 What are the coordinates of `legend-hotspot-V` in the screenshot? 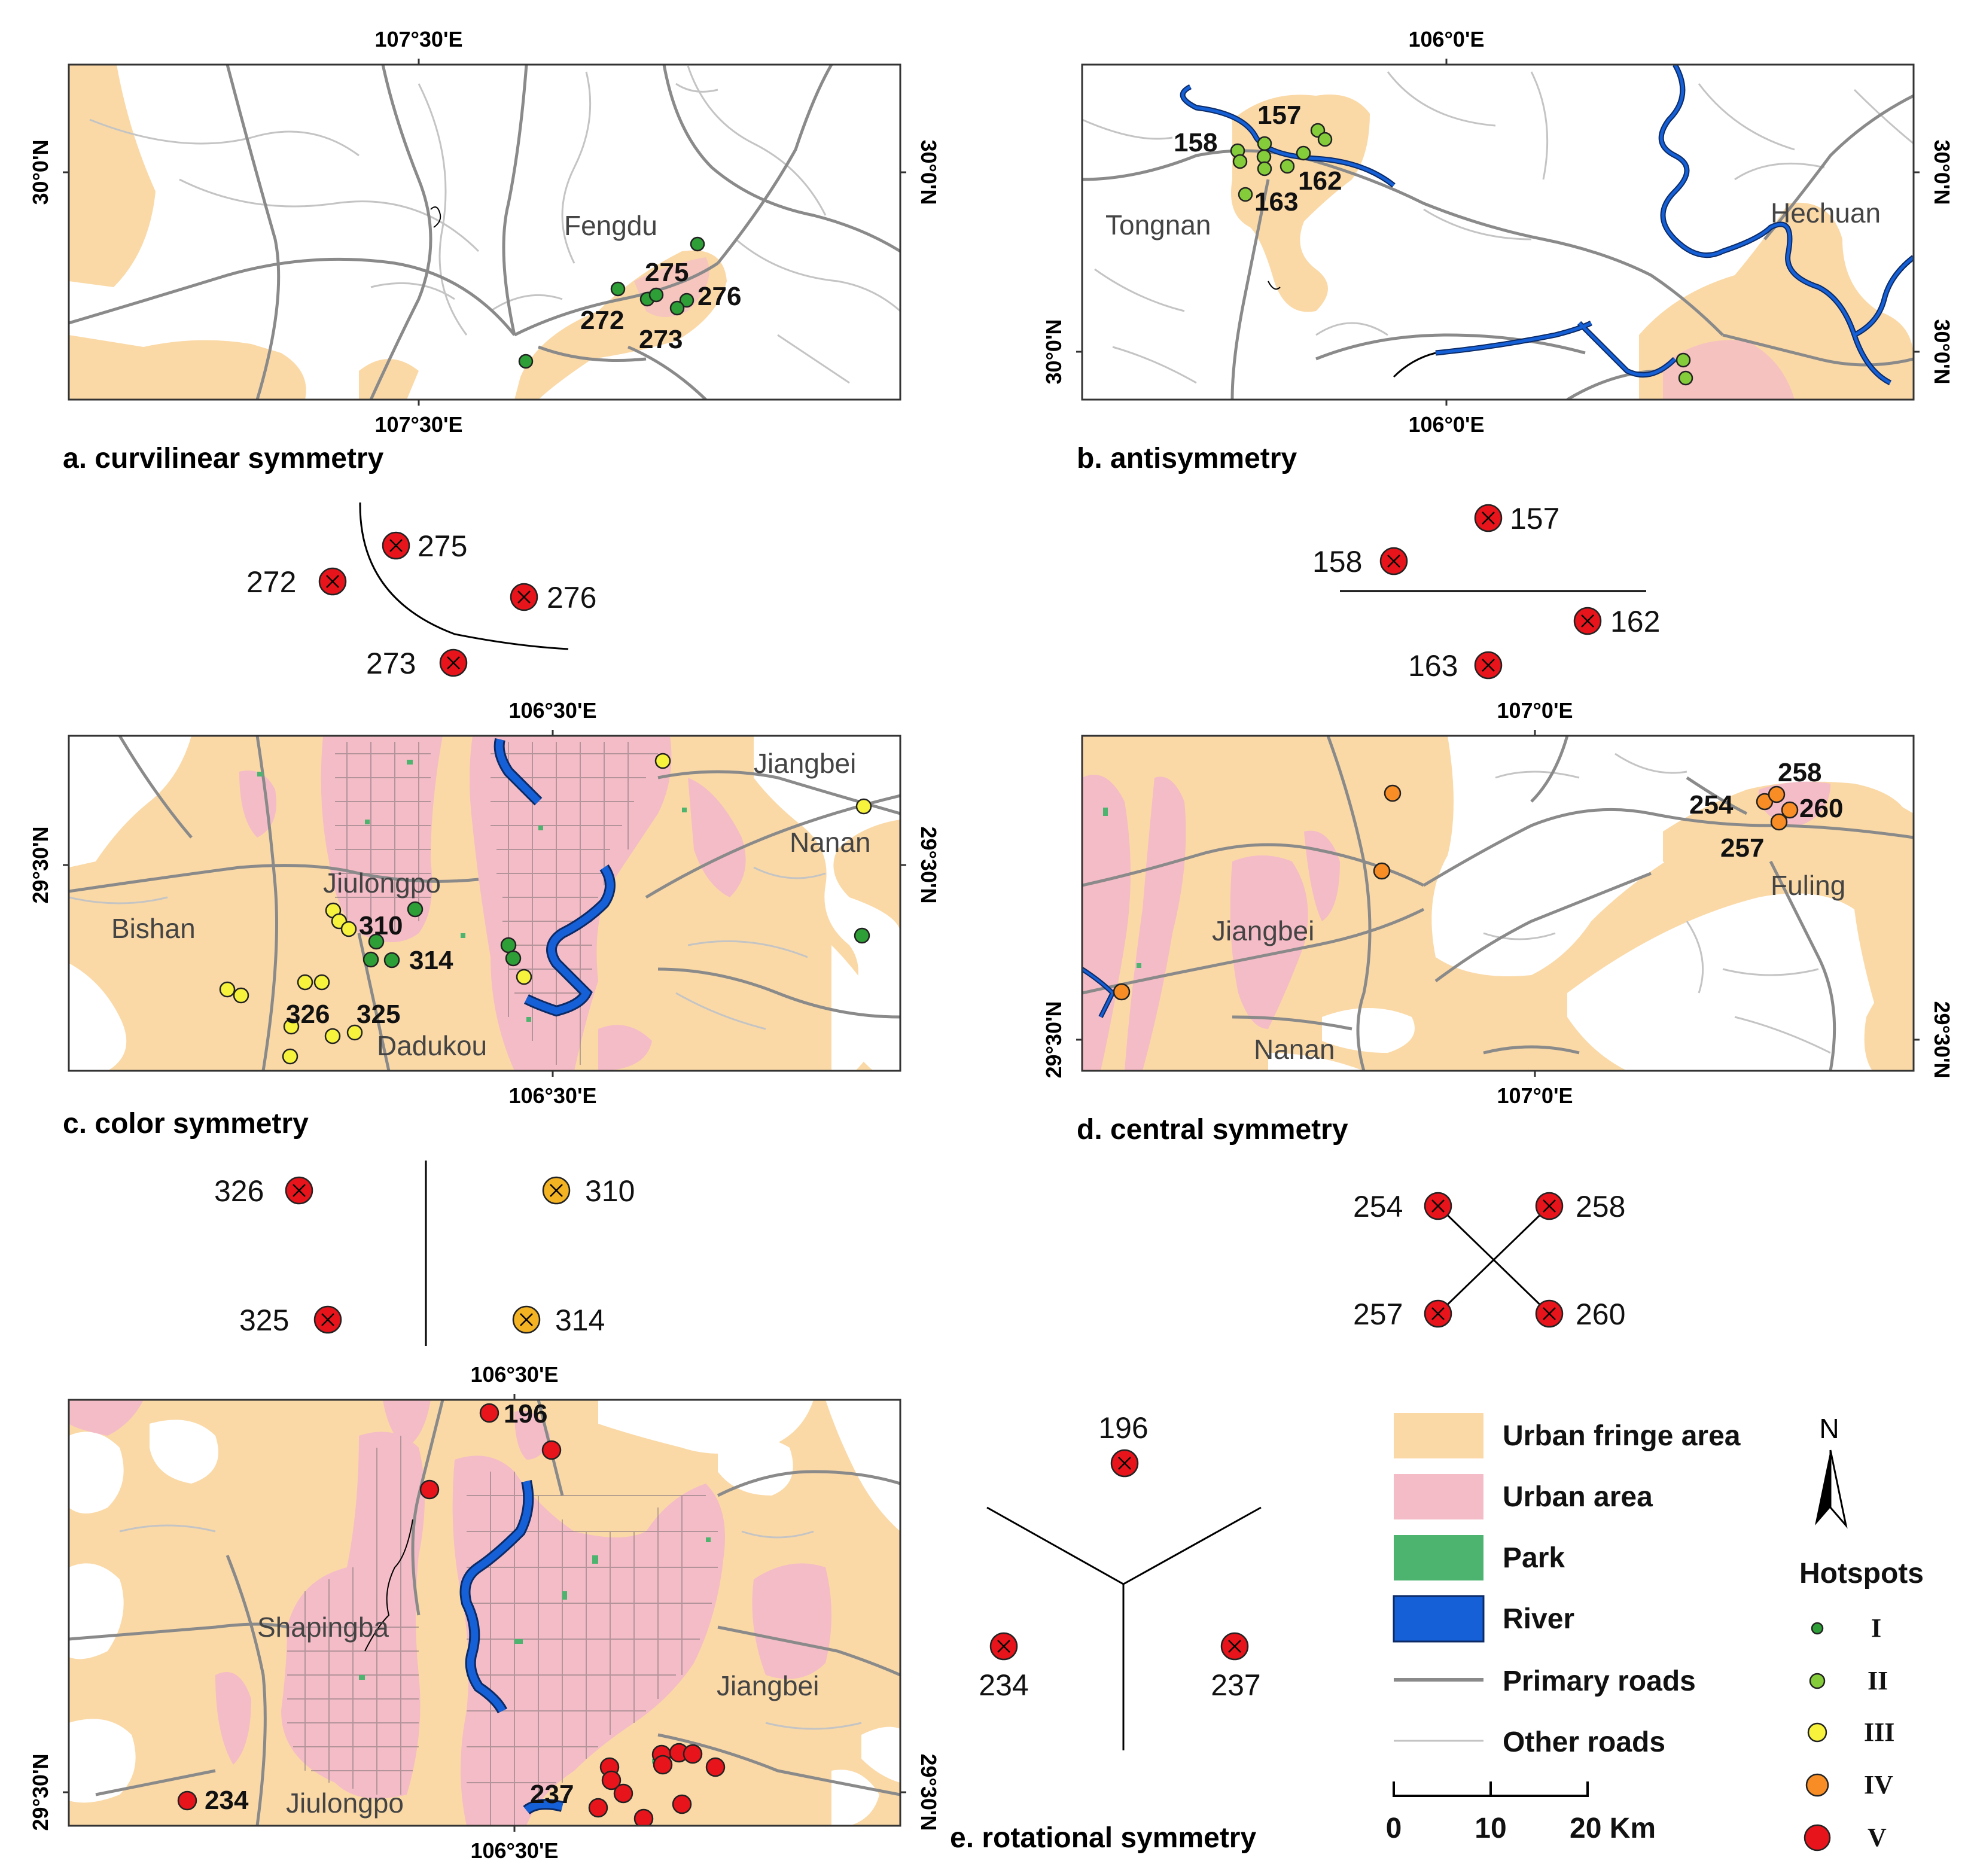 It's located at (1817, 1837).